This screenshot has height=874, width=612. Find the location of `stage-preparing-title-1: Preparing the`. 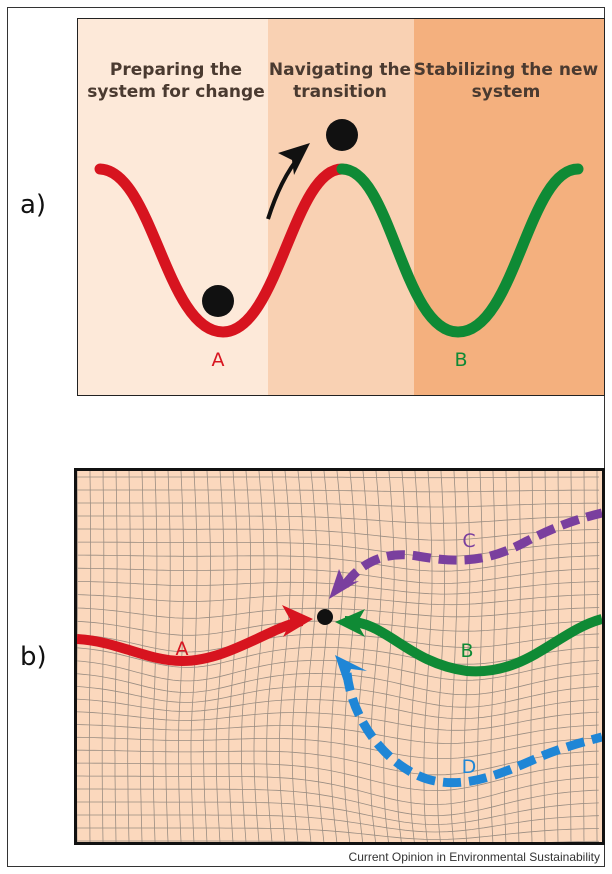

stage-preparing-title-1: Preparing the is located at coordinates (176, 70).